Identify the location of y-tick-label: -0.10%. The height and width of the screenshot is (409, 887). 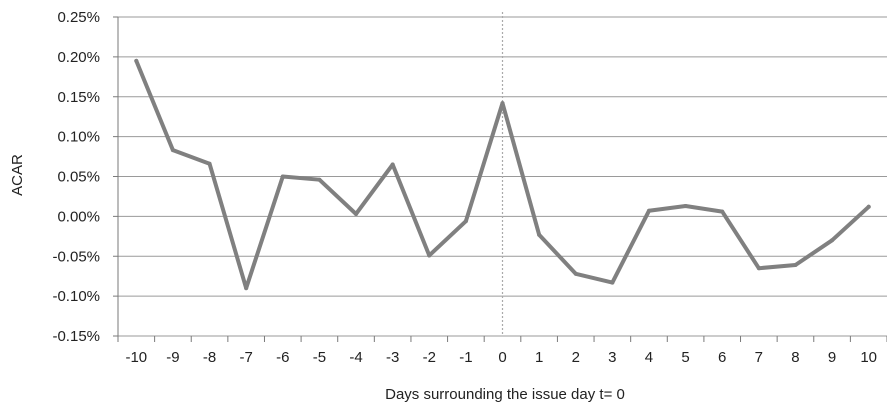
(76, 296).